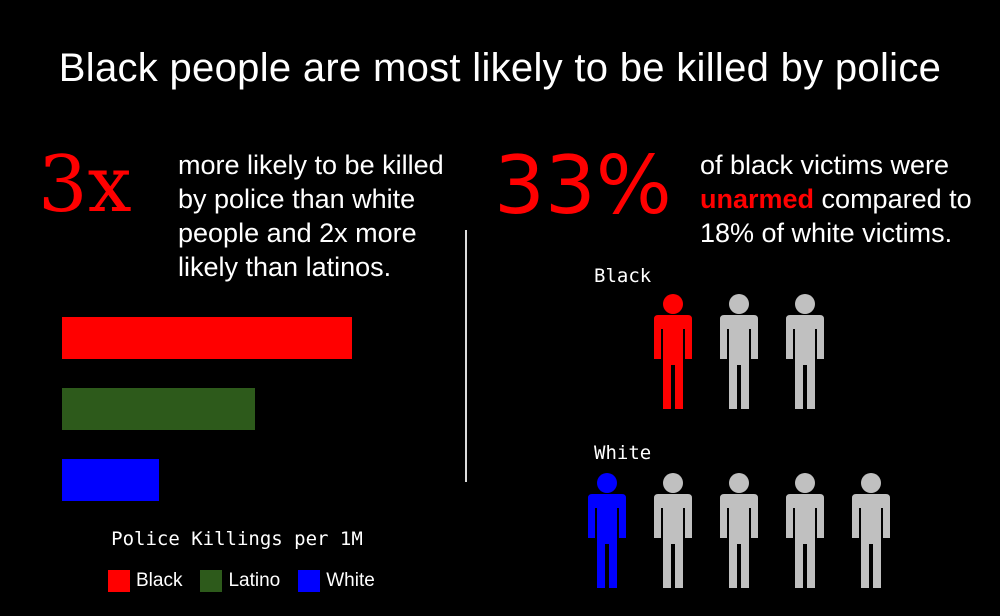  I want to click on stat-3x-number: 3x, so click(85, 185).